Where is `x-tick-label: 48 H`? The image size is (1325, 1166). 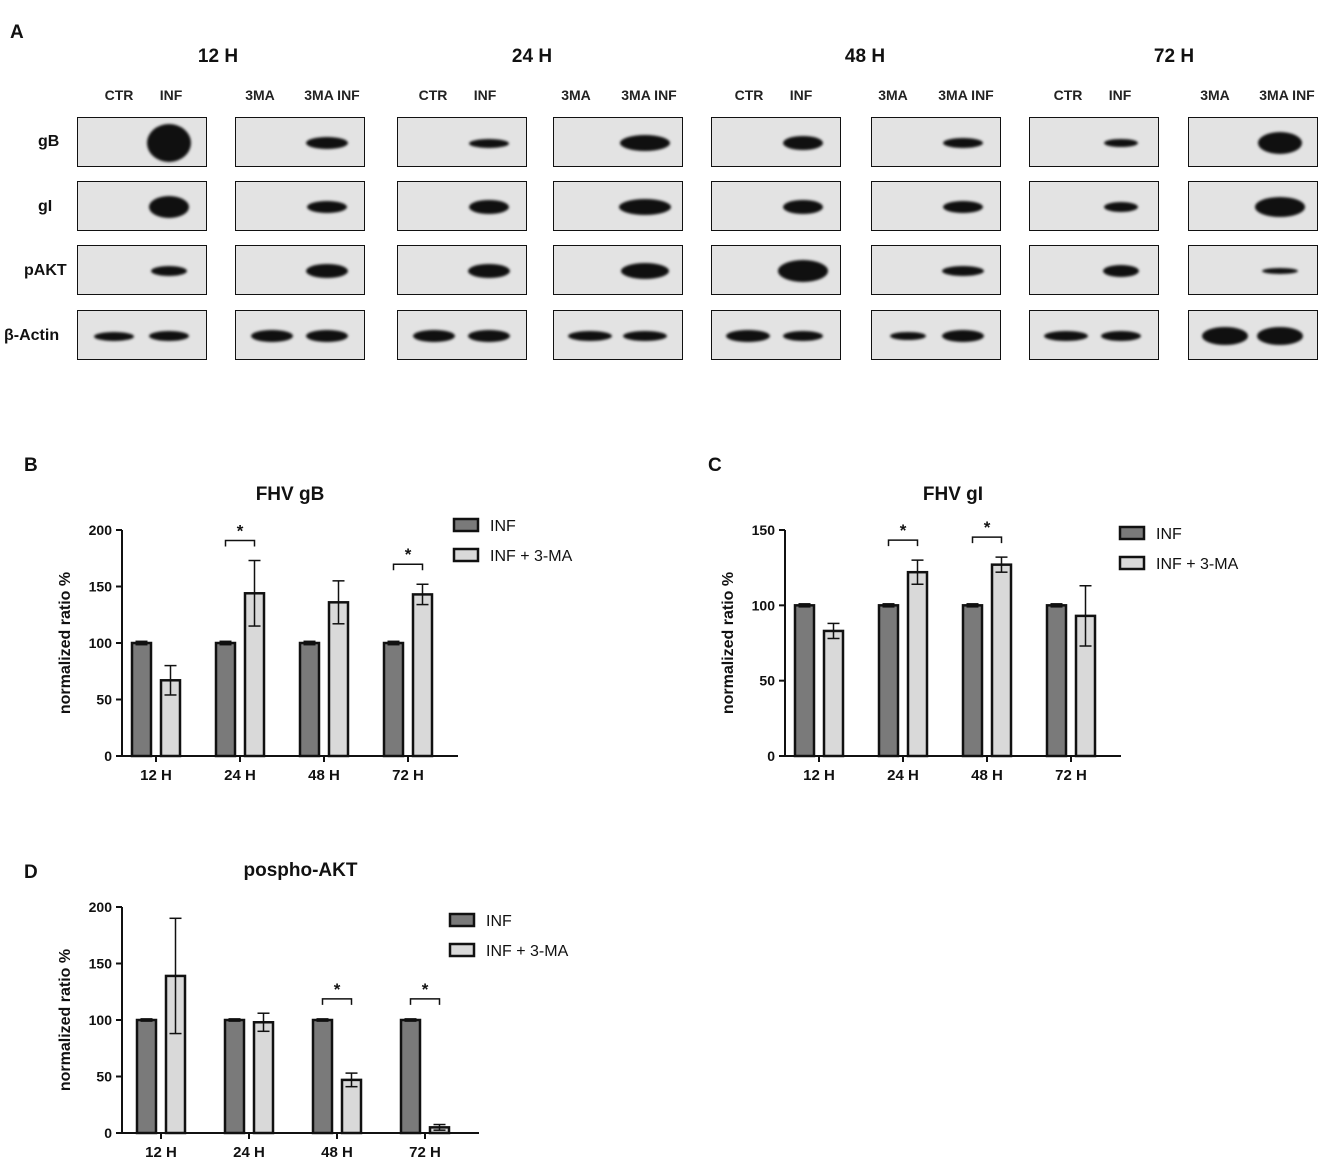
x-tick-label: 48 H is located at coordinates (987, 775).